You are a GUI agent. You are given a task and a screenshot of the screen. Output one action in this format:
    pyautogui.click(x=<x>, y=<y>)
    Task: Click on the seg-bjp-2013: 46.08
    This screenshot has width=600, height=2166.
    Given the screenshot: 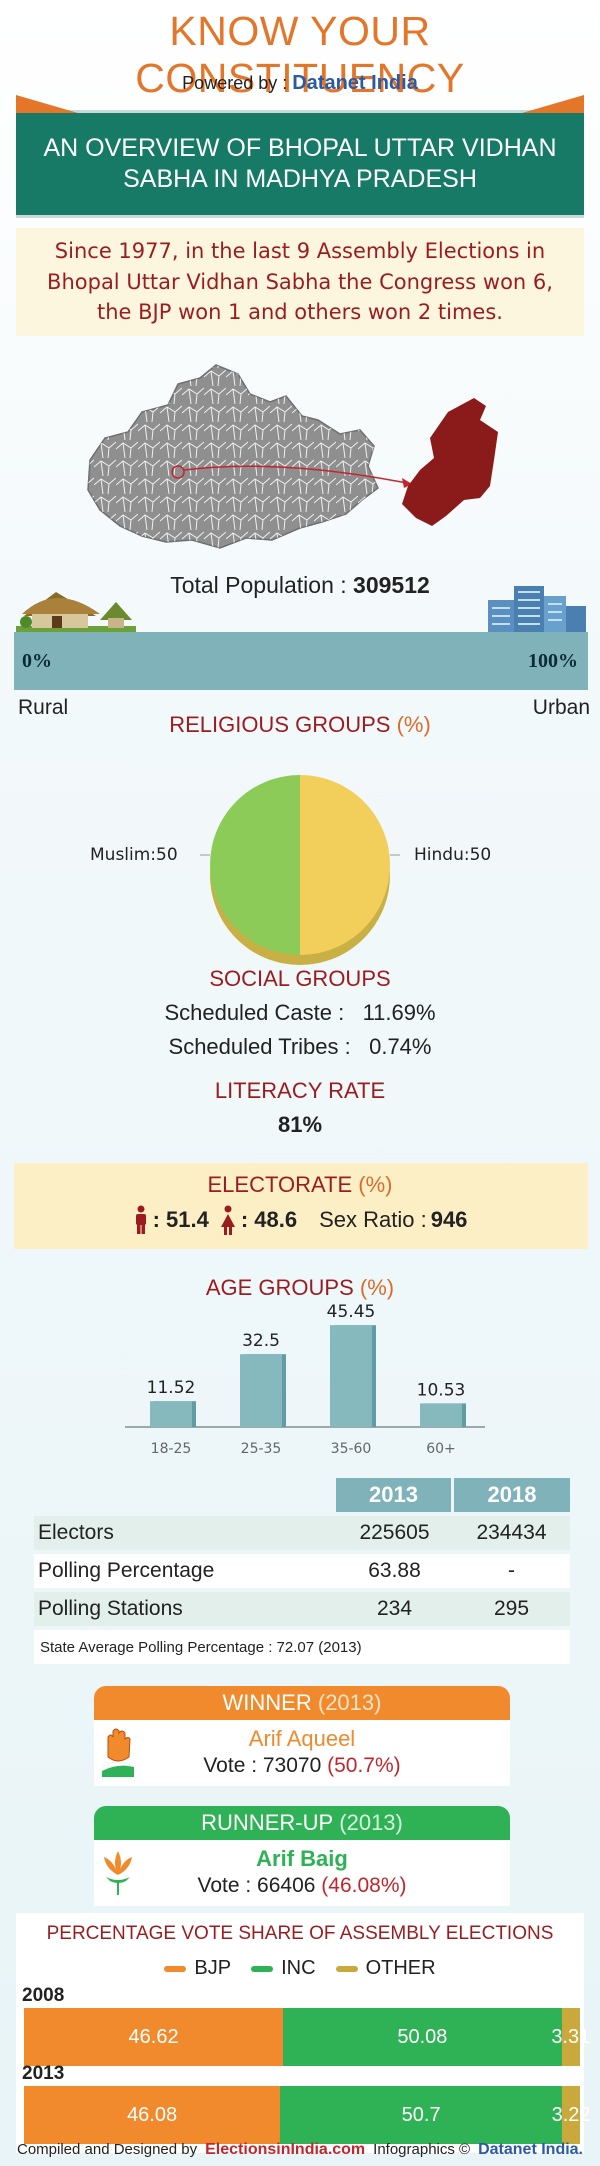 What is the action you would take?
    pyautogui.click(x=152, y=2115)
    